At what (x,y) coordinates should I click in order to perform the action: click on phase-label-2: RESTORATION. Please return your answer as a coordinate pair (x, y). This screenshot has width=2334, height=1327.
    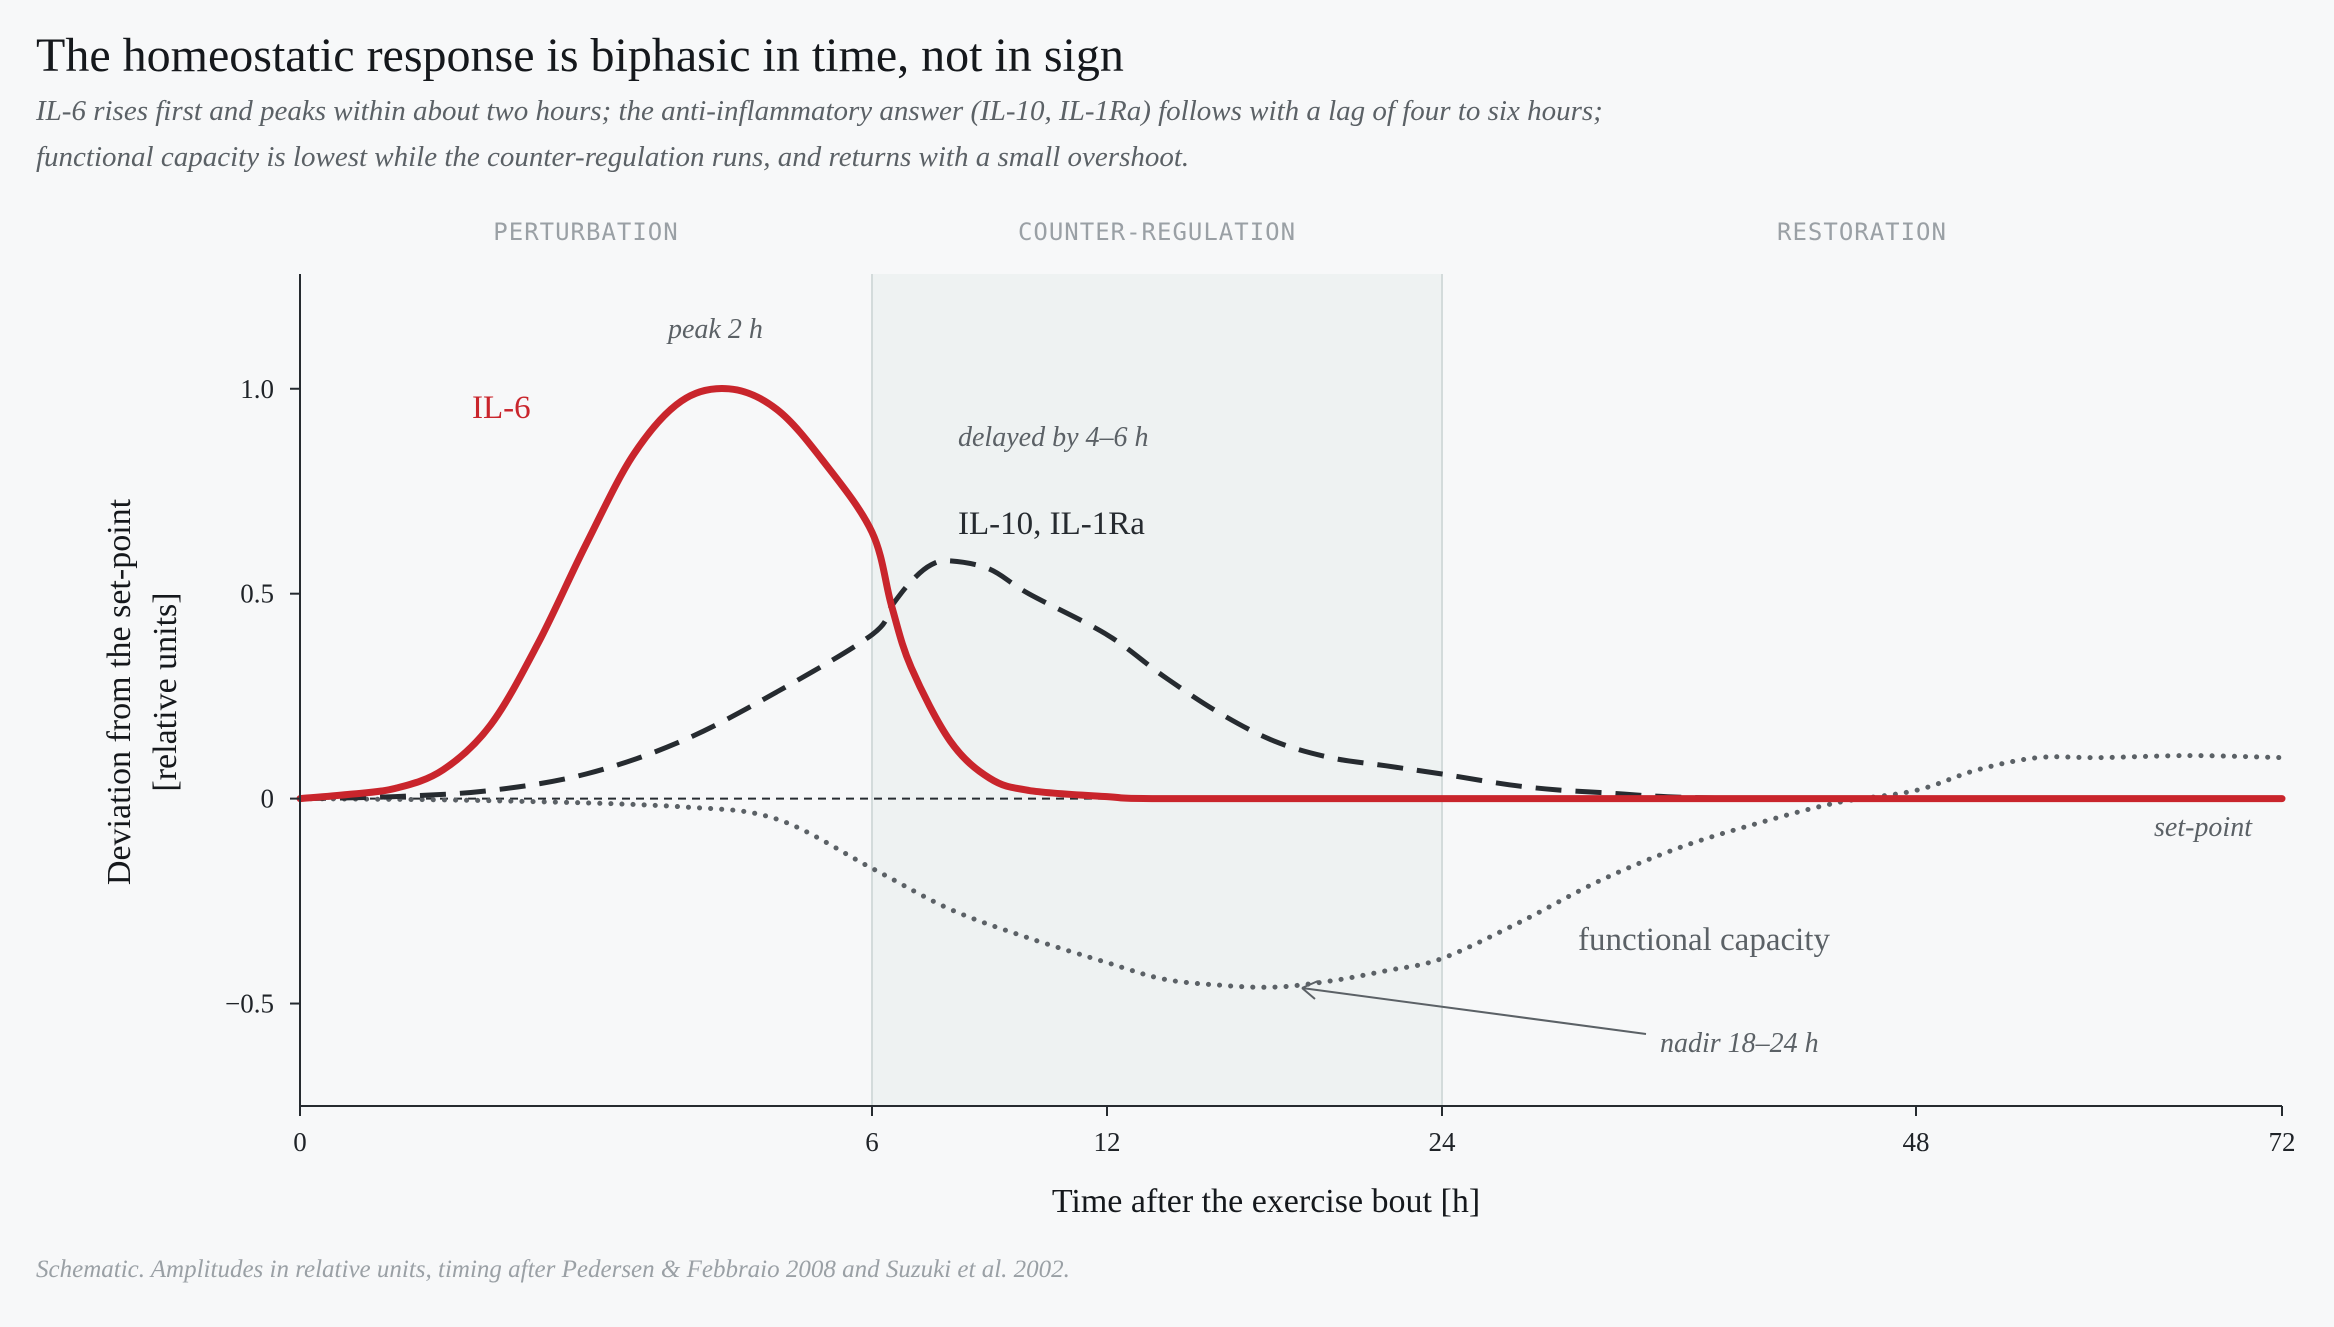
    Looking at the image, I should click on (1862, 232).